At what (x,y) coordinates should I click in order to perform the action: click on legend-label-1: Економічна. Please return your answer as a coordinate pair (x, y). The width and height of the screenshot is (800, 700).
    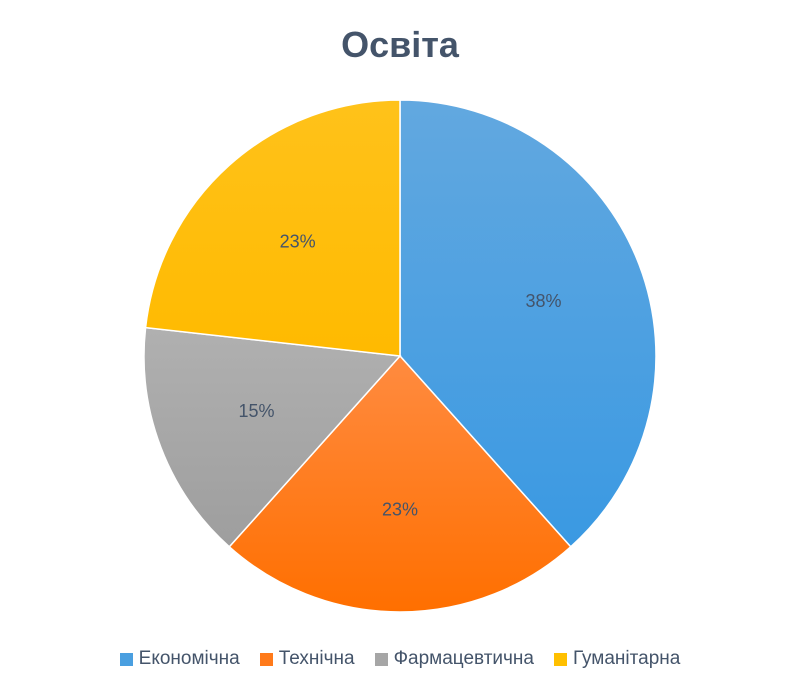
    Looking at the image, I should click on (189, 658).